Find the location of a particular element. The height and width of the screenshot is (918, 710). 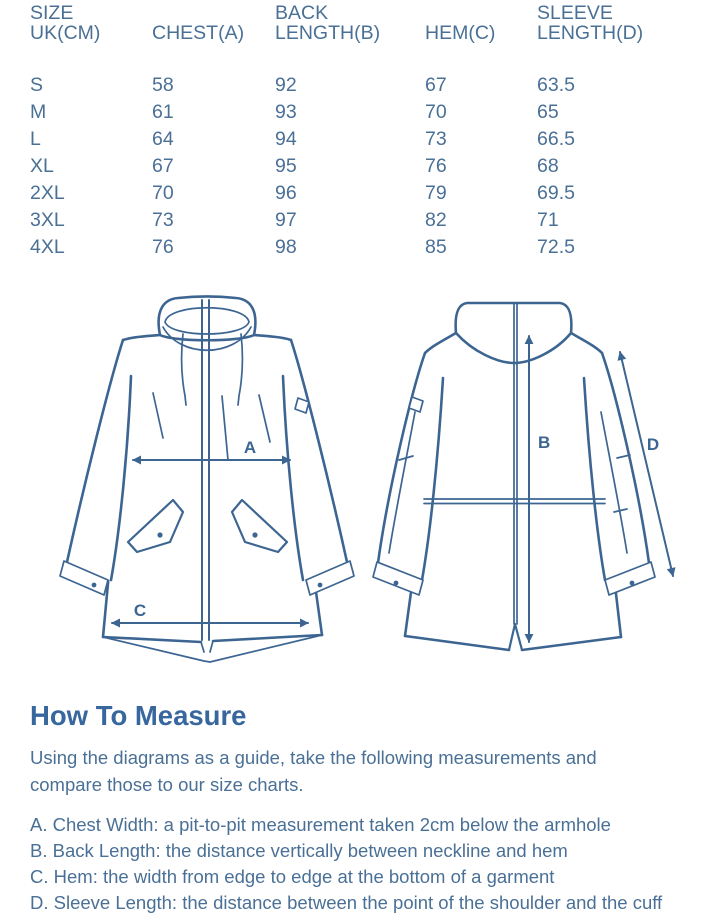

table-row: 3XL 73 97 82 71 is located at coordinates (370, 220).